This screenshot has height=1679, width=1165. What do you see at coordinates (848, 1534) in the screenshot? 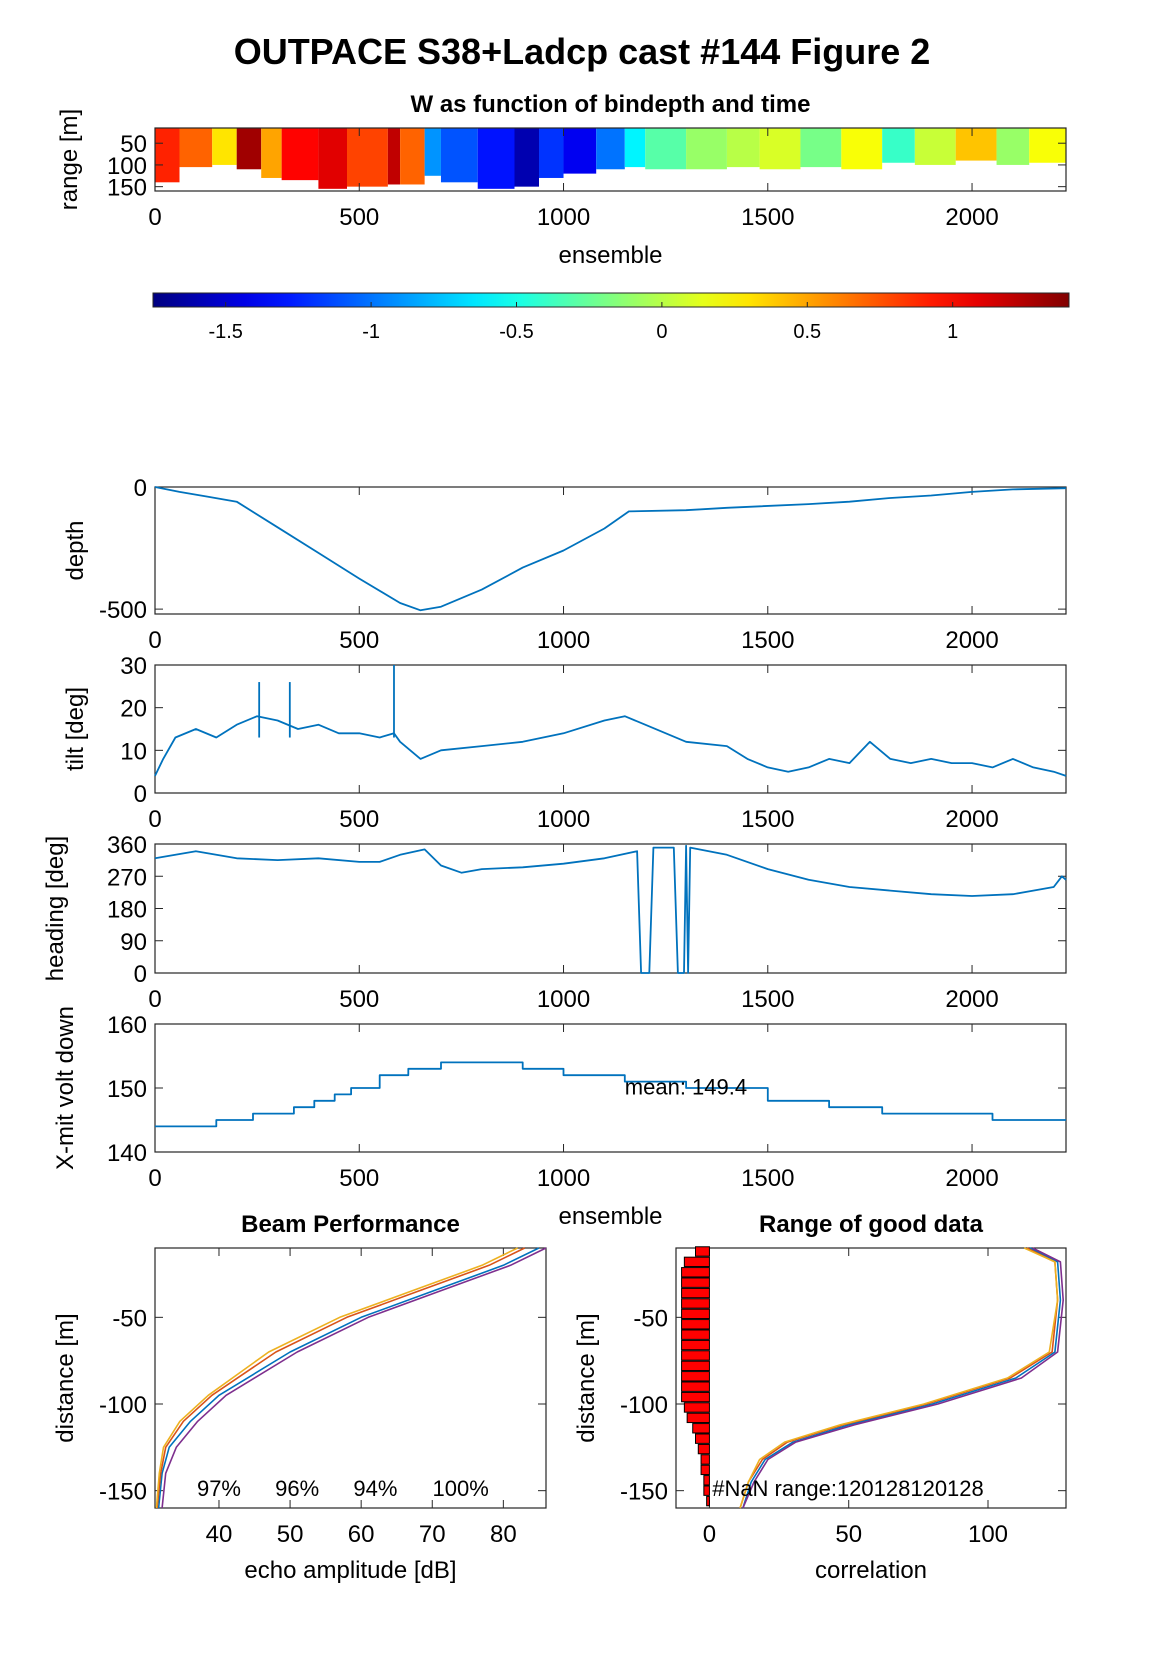
I see `range-xtick-label: 50` at bounding box center [848, 1534].